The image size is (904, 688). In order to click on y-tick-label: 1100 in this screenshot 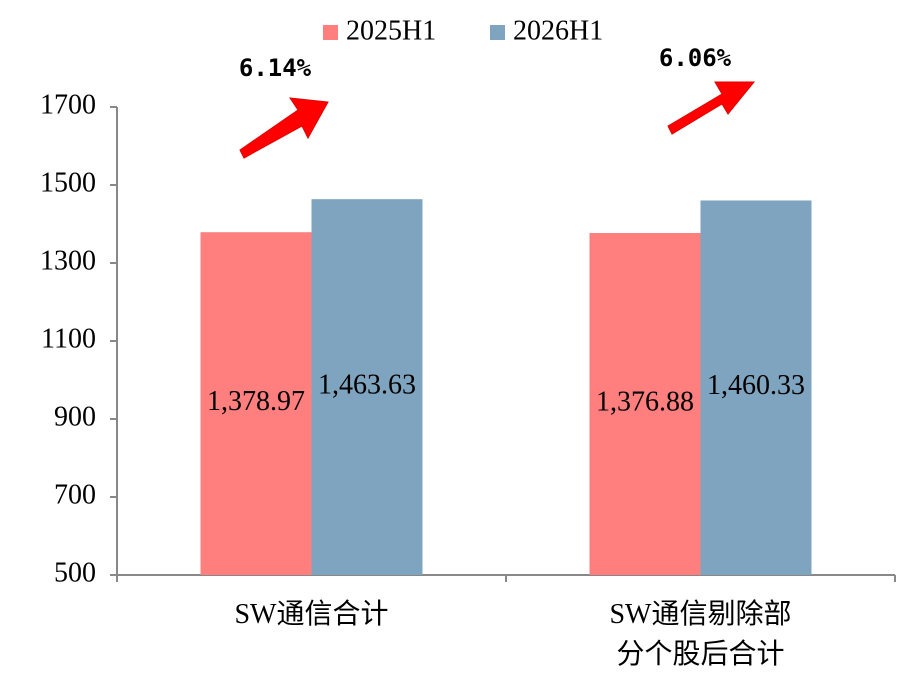, I will do `click(68, 338)`.